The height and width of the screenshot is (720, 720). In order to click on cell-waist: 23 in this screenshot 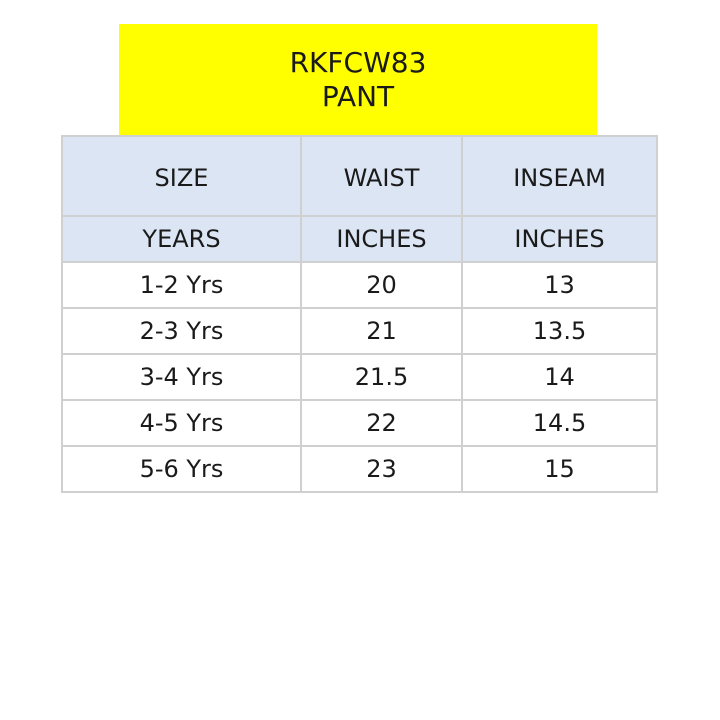, I will do `click(381, 469)`.